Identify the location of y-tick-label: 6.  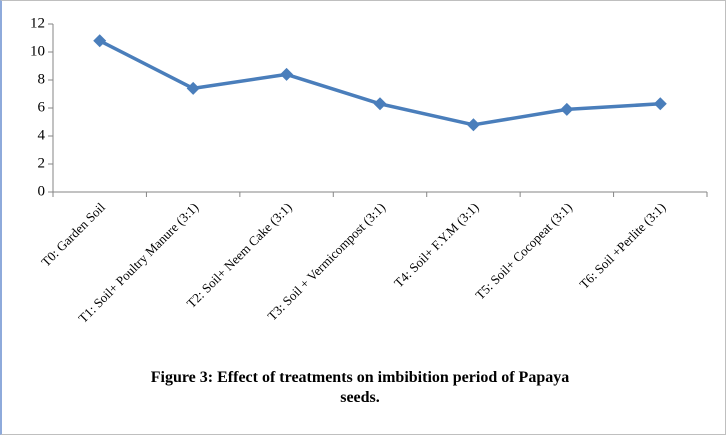
(42, 107).